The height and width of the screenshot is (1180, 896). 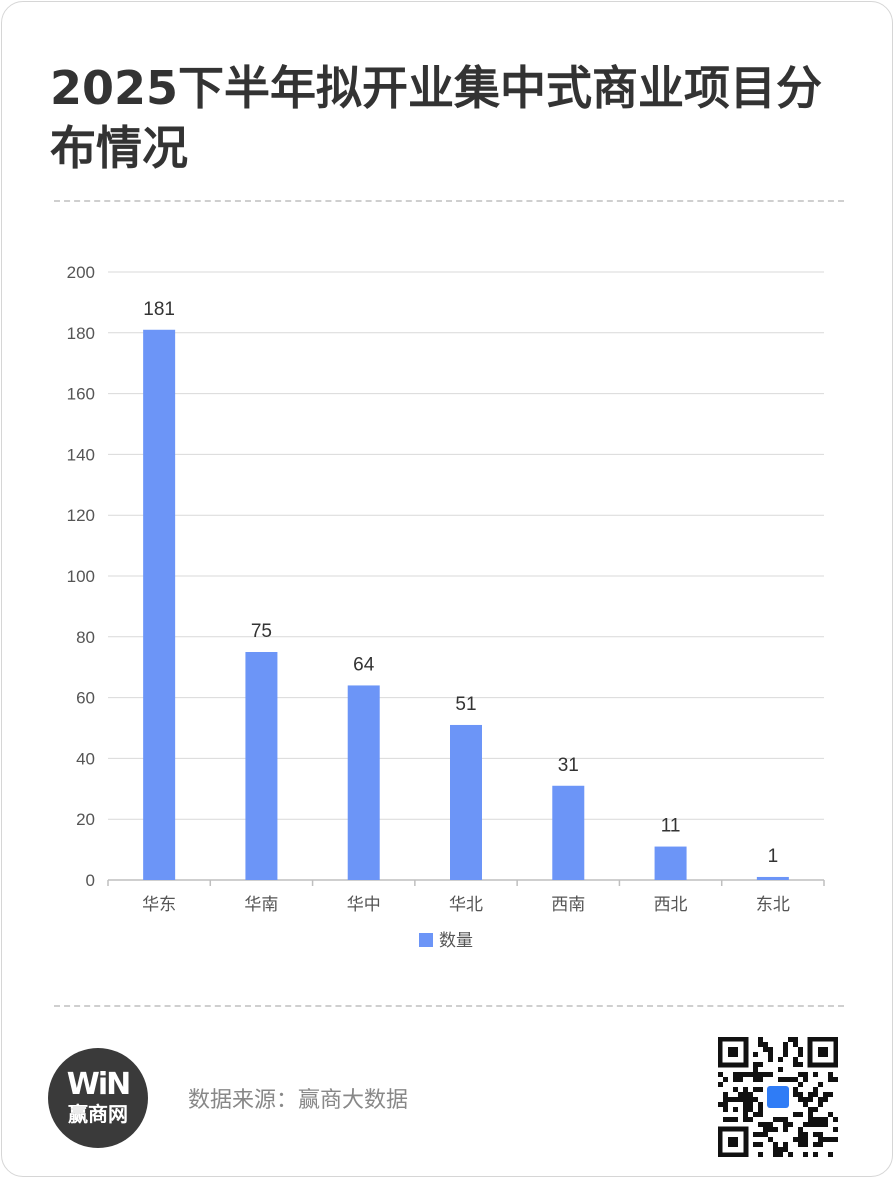 I want to click on y-tick-label: 160, so click(x=81, y=394).